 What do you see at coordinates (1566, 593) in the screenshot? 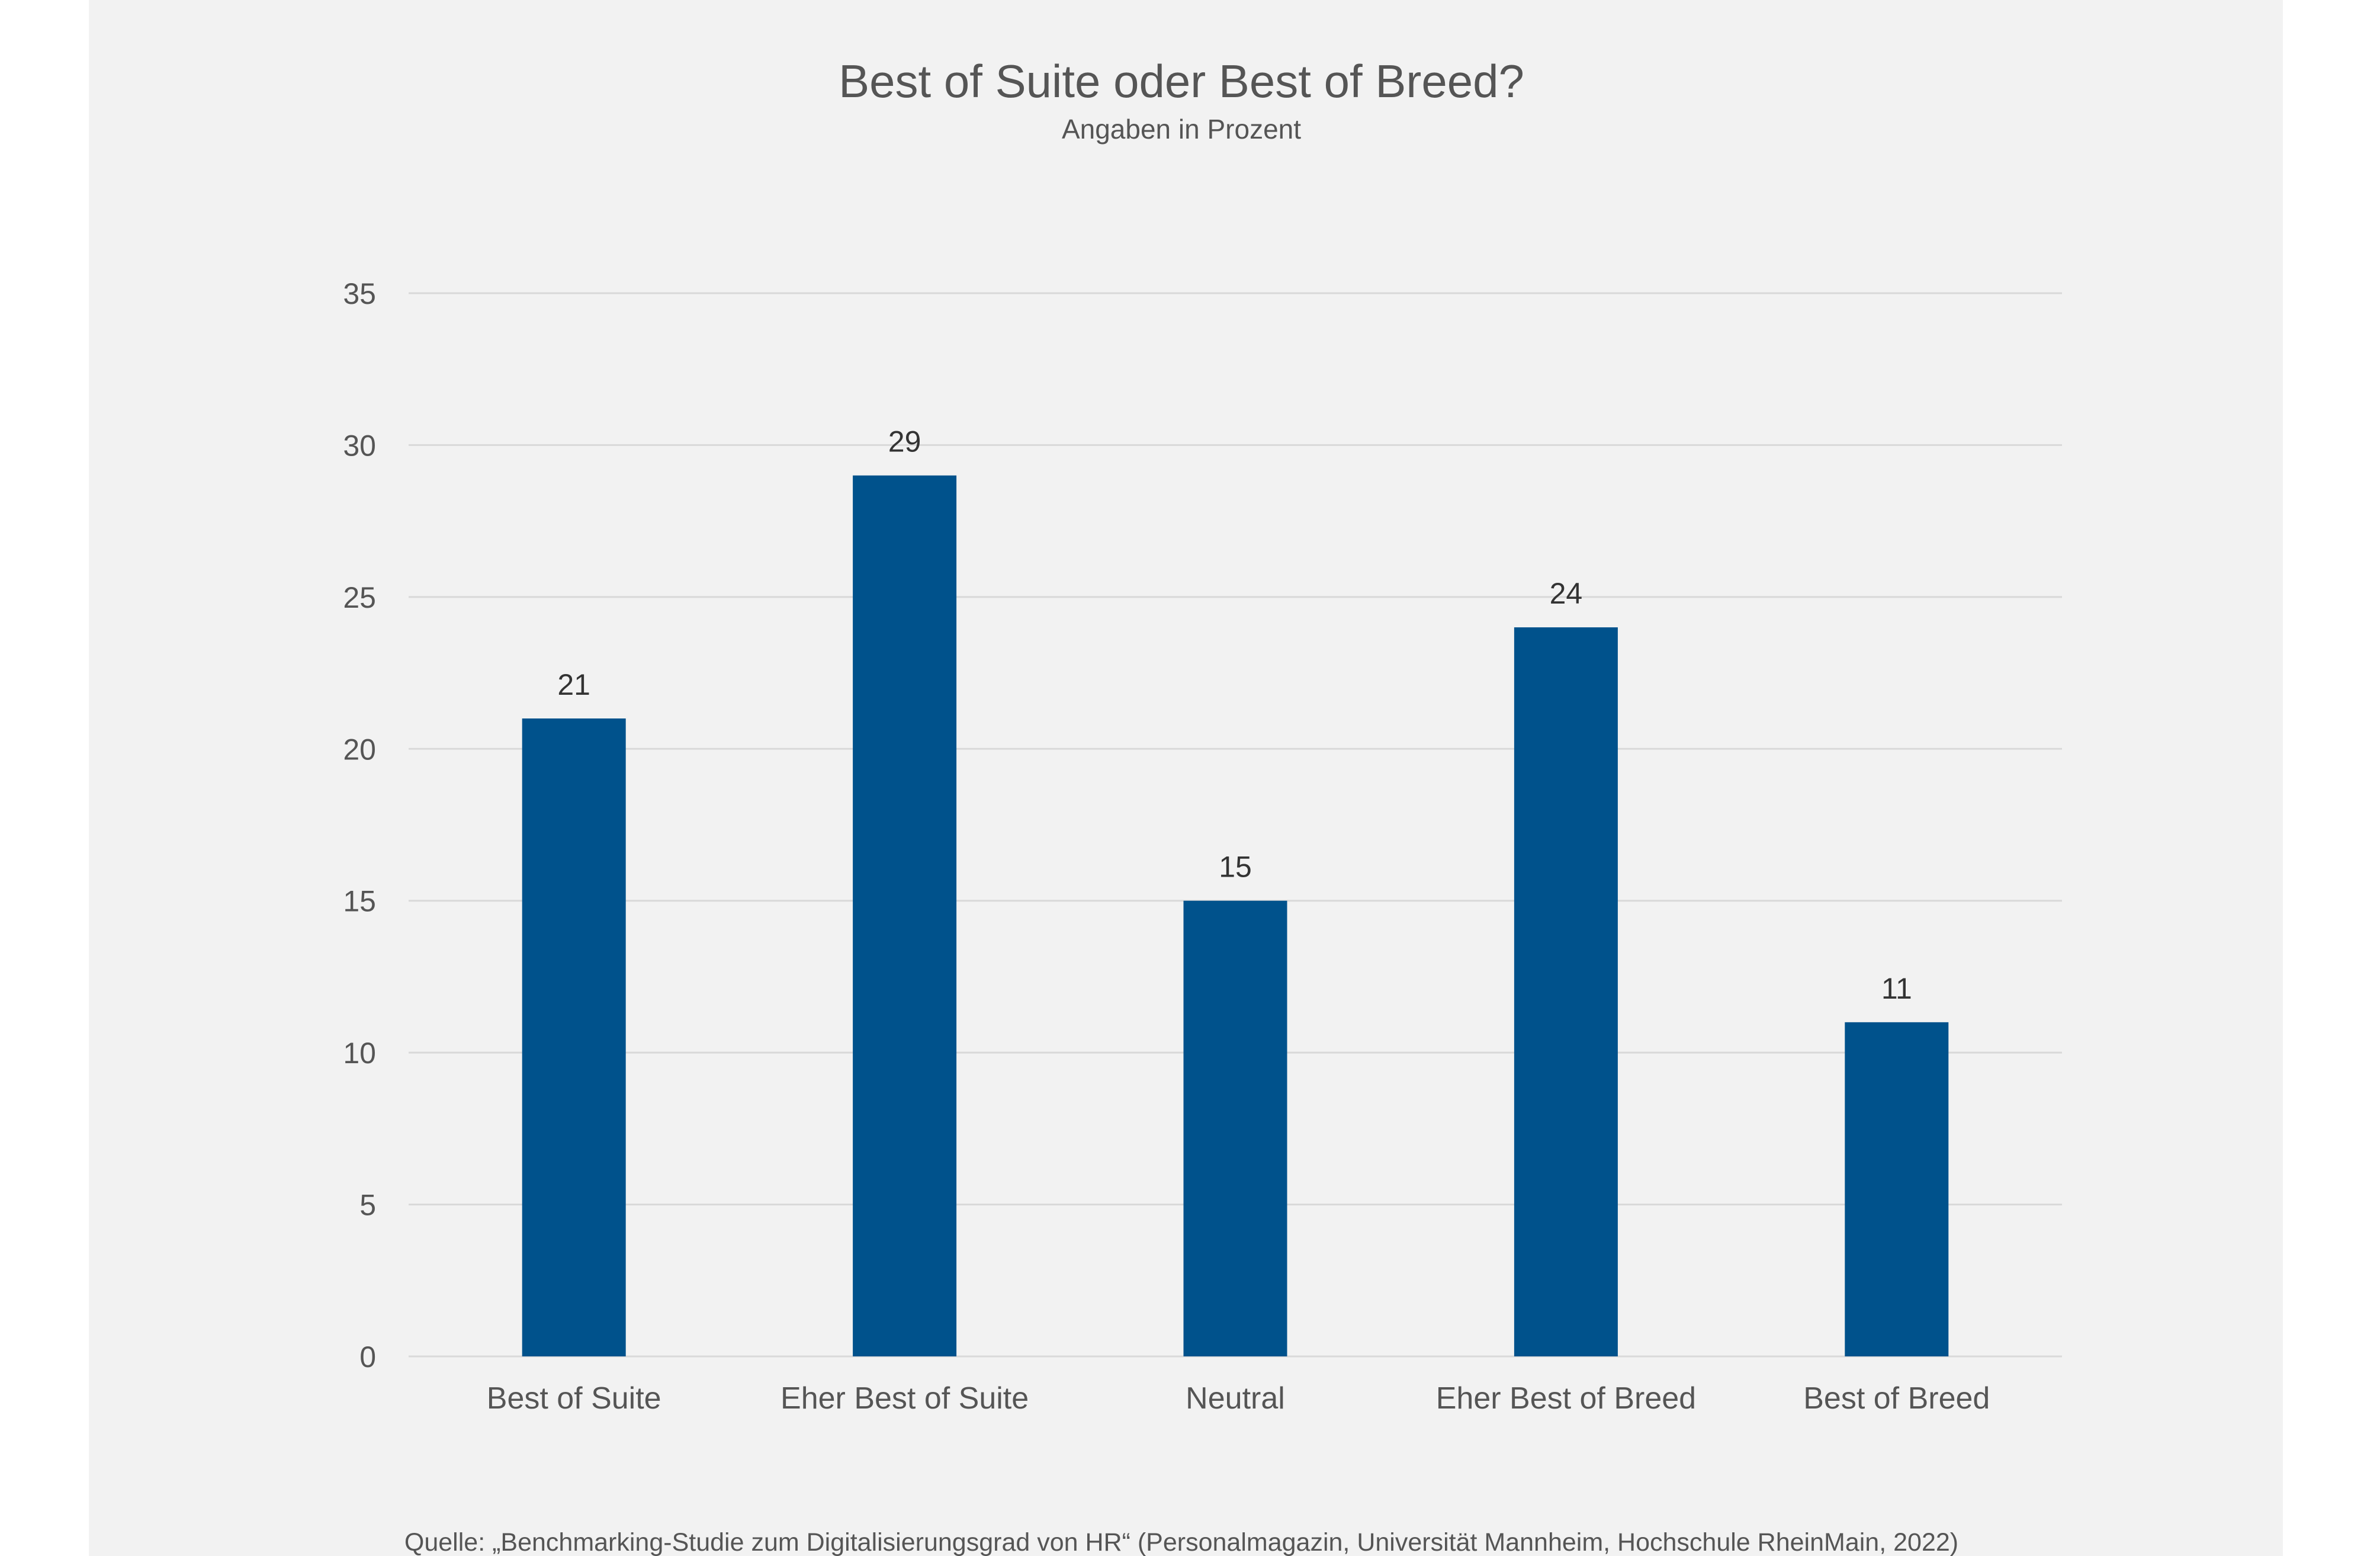
I see `data-label: 24` at bounding box center [1566, 593].